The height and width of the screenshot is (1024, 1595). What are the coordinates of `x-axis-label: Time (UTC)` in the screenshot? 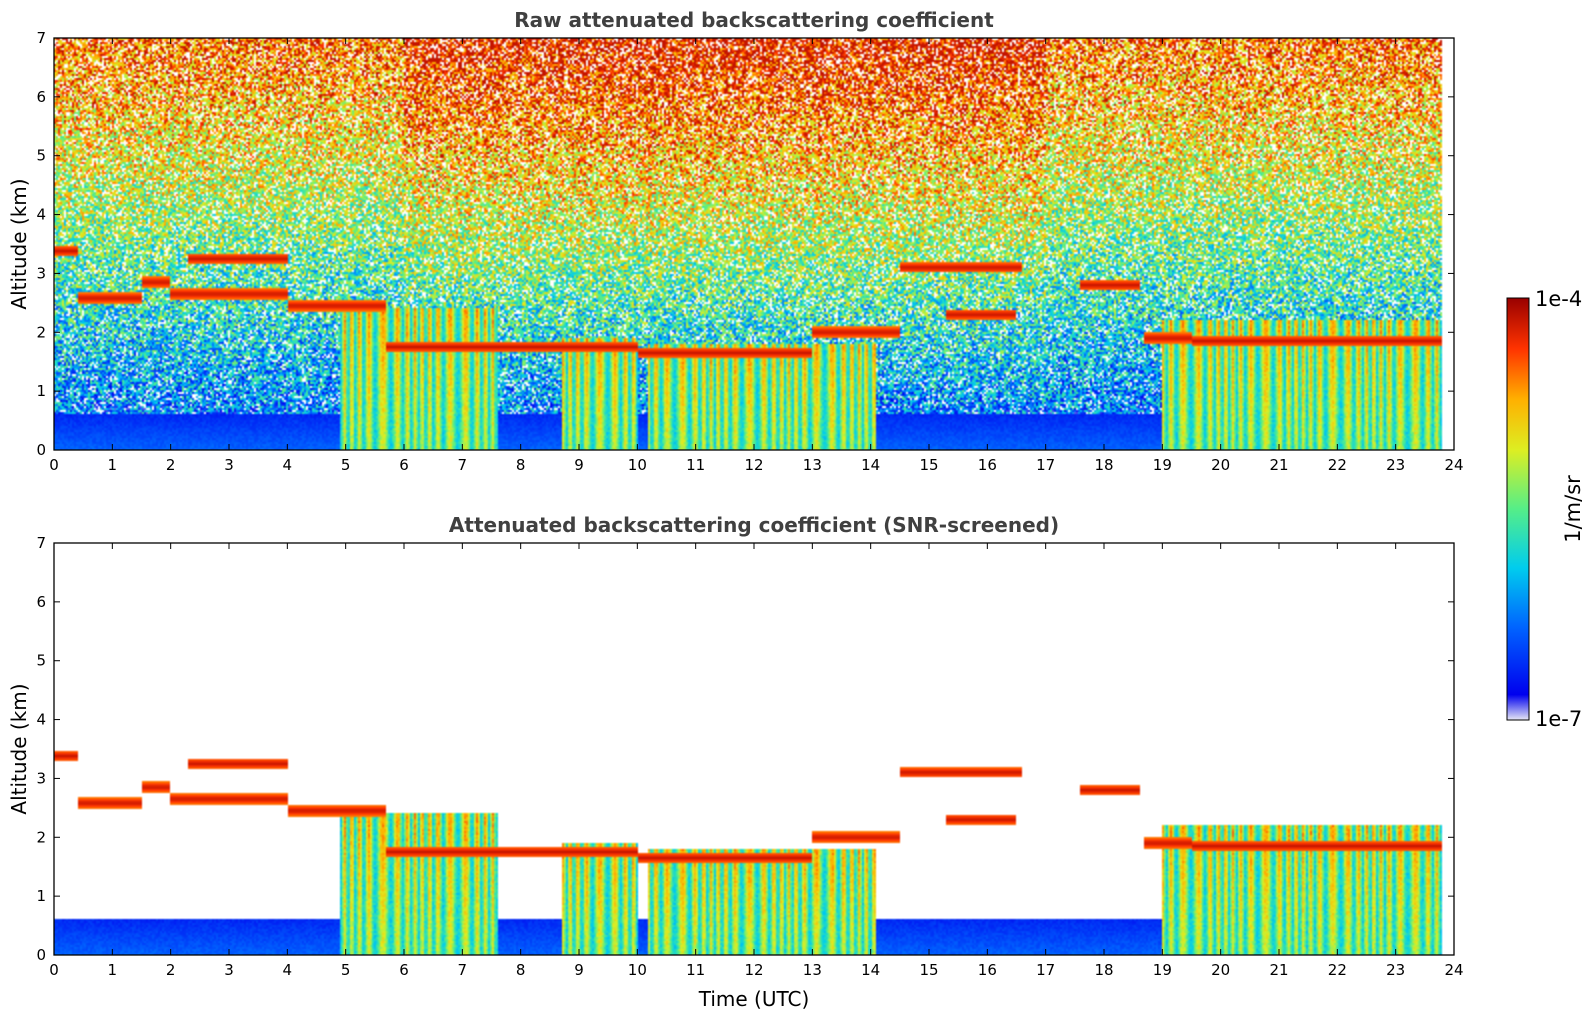 It's located at (754, 999).